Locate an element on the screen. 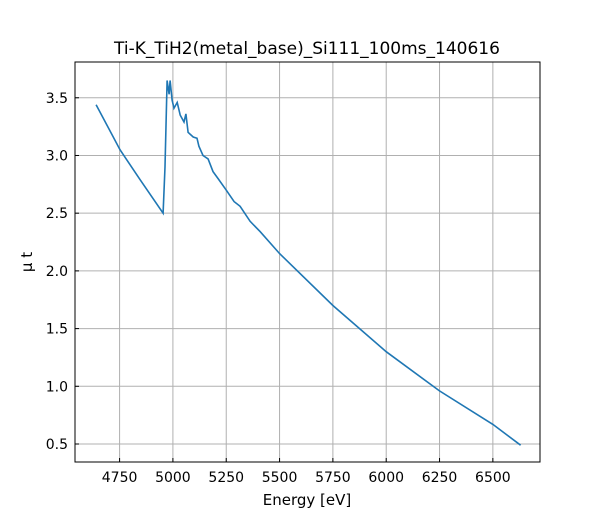  x-tick-label: 6500 is located at coordinates (493, 478).